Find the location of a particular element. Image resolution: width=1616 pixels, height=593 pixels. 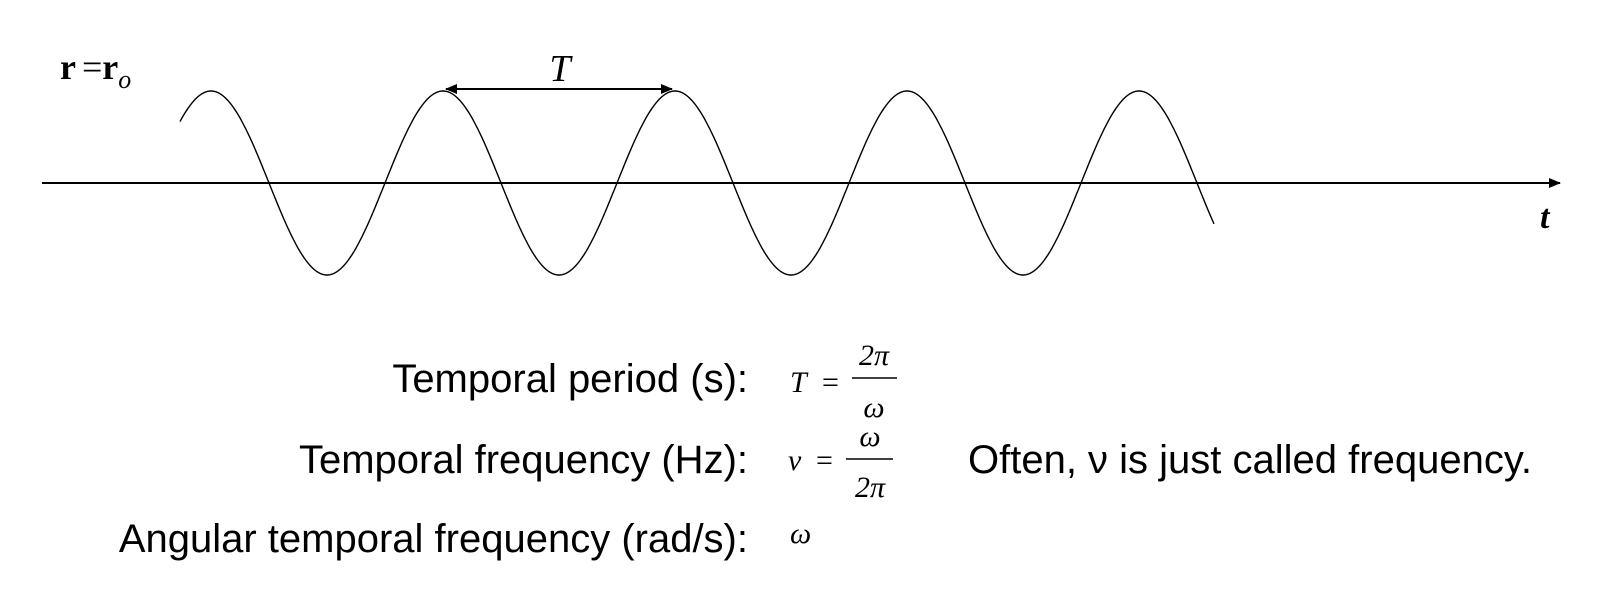

time-axis-label: t is located at coordinates (1545, 217).